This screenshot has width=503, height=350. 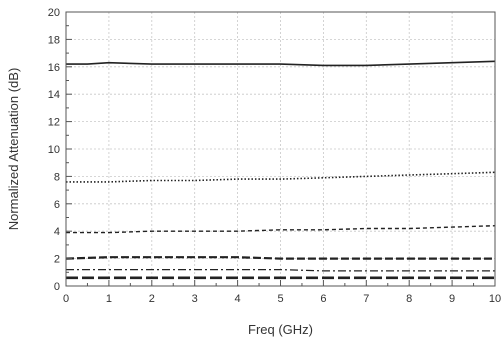 I want to click on y-tick-label: 2, so click(x=57, y=260).